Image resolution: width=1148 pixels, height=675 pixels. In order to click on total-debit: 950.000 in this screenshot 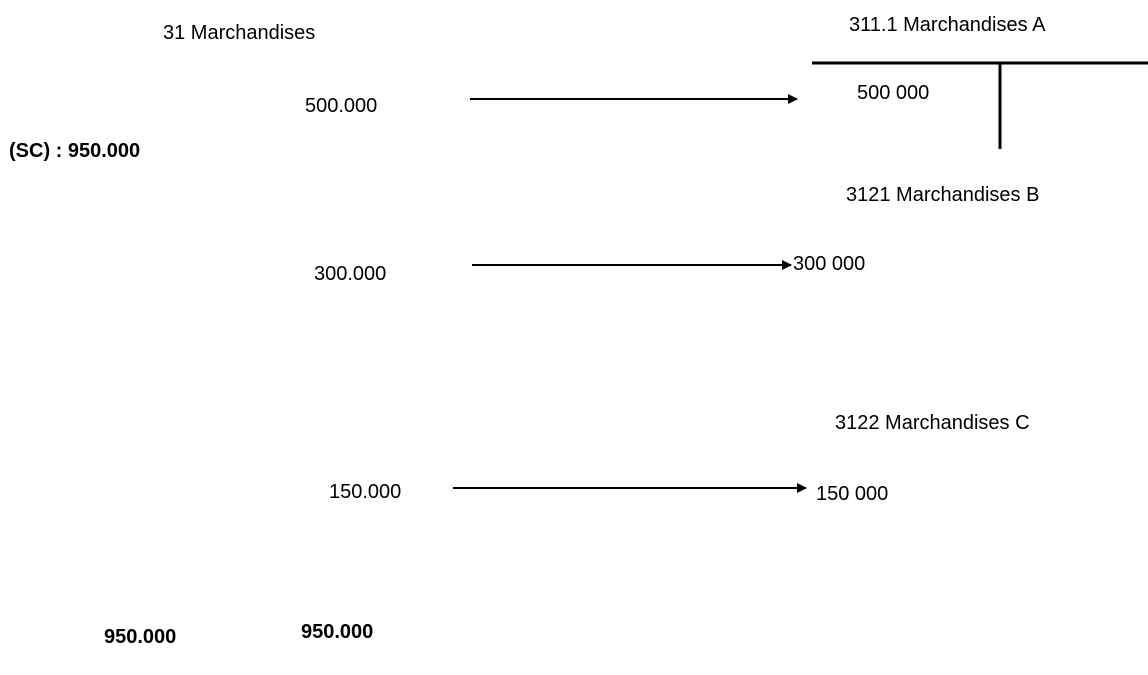, I will do `click(140, 637)`.